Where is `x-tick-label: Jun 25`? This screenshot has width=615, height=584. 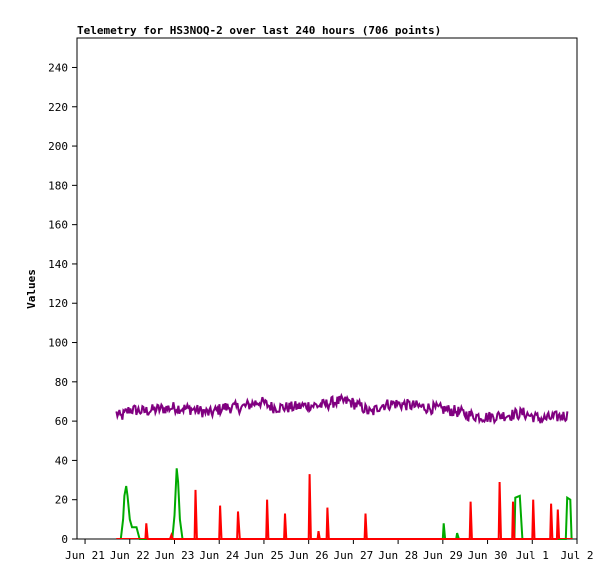 x-tick-label: Jun 25 is located at coordinates (264, 555).